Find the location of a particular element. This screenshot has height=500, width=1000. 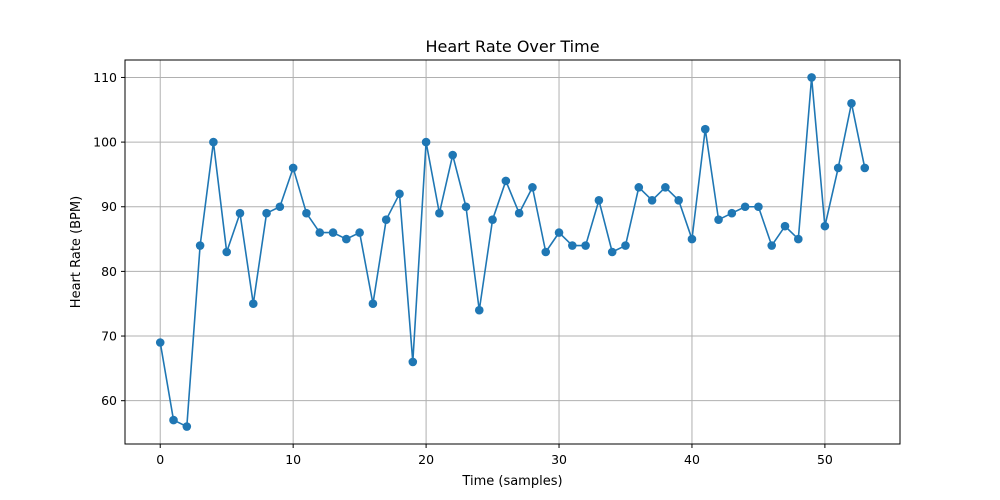

x-tick-label: 50 is located at coordinates (825, 459).